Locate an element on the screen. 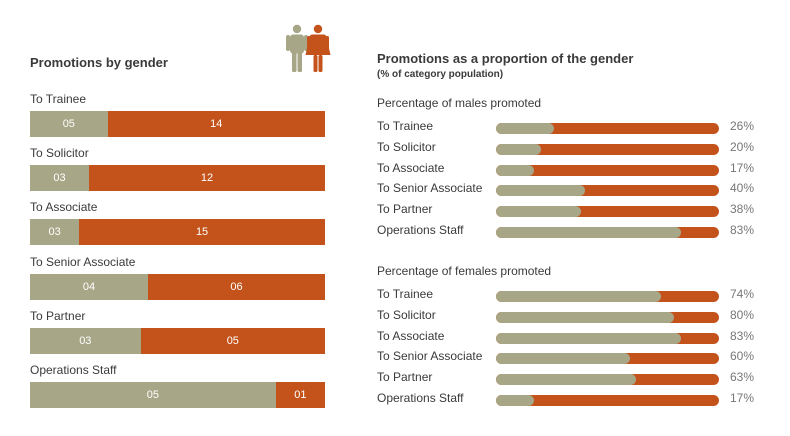 This screenshot has width=790, height=436. percentage-row: To Trainee 26% is located at coordinates (572, 127).